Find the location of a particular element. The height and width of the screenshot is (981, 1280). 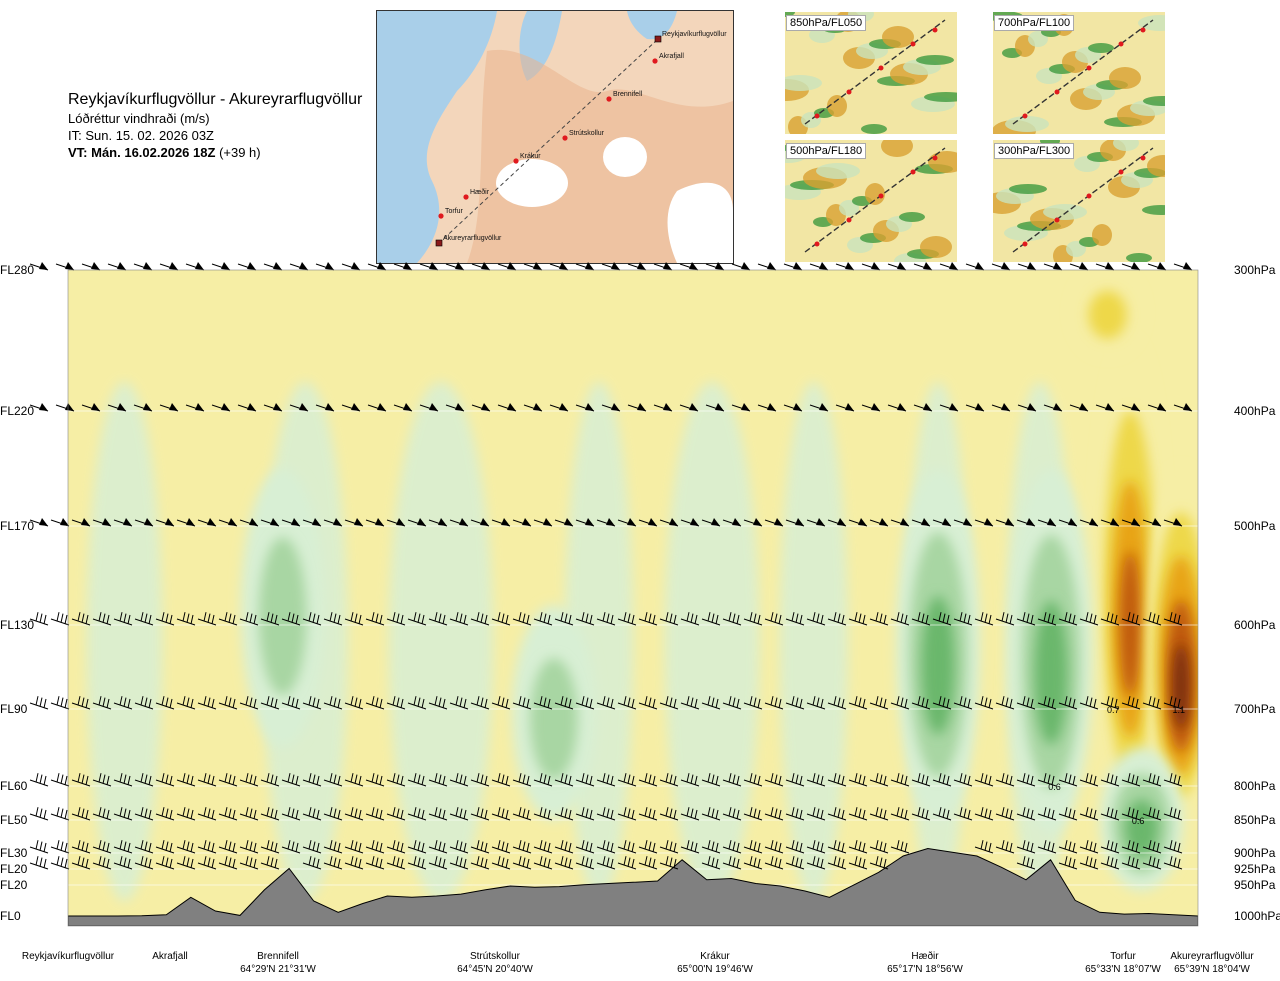

station-name-label: Strútskollur is located at coordinates (495, 956).